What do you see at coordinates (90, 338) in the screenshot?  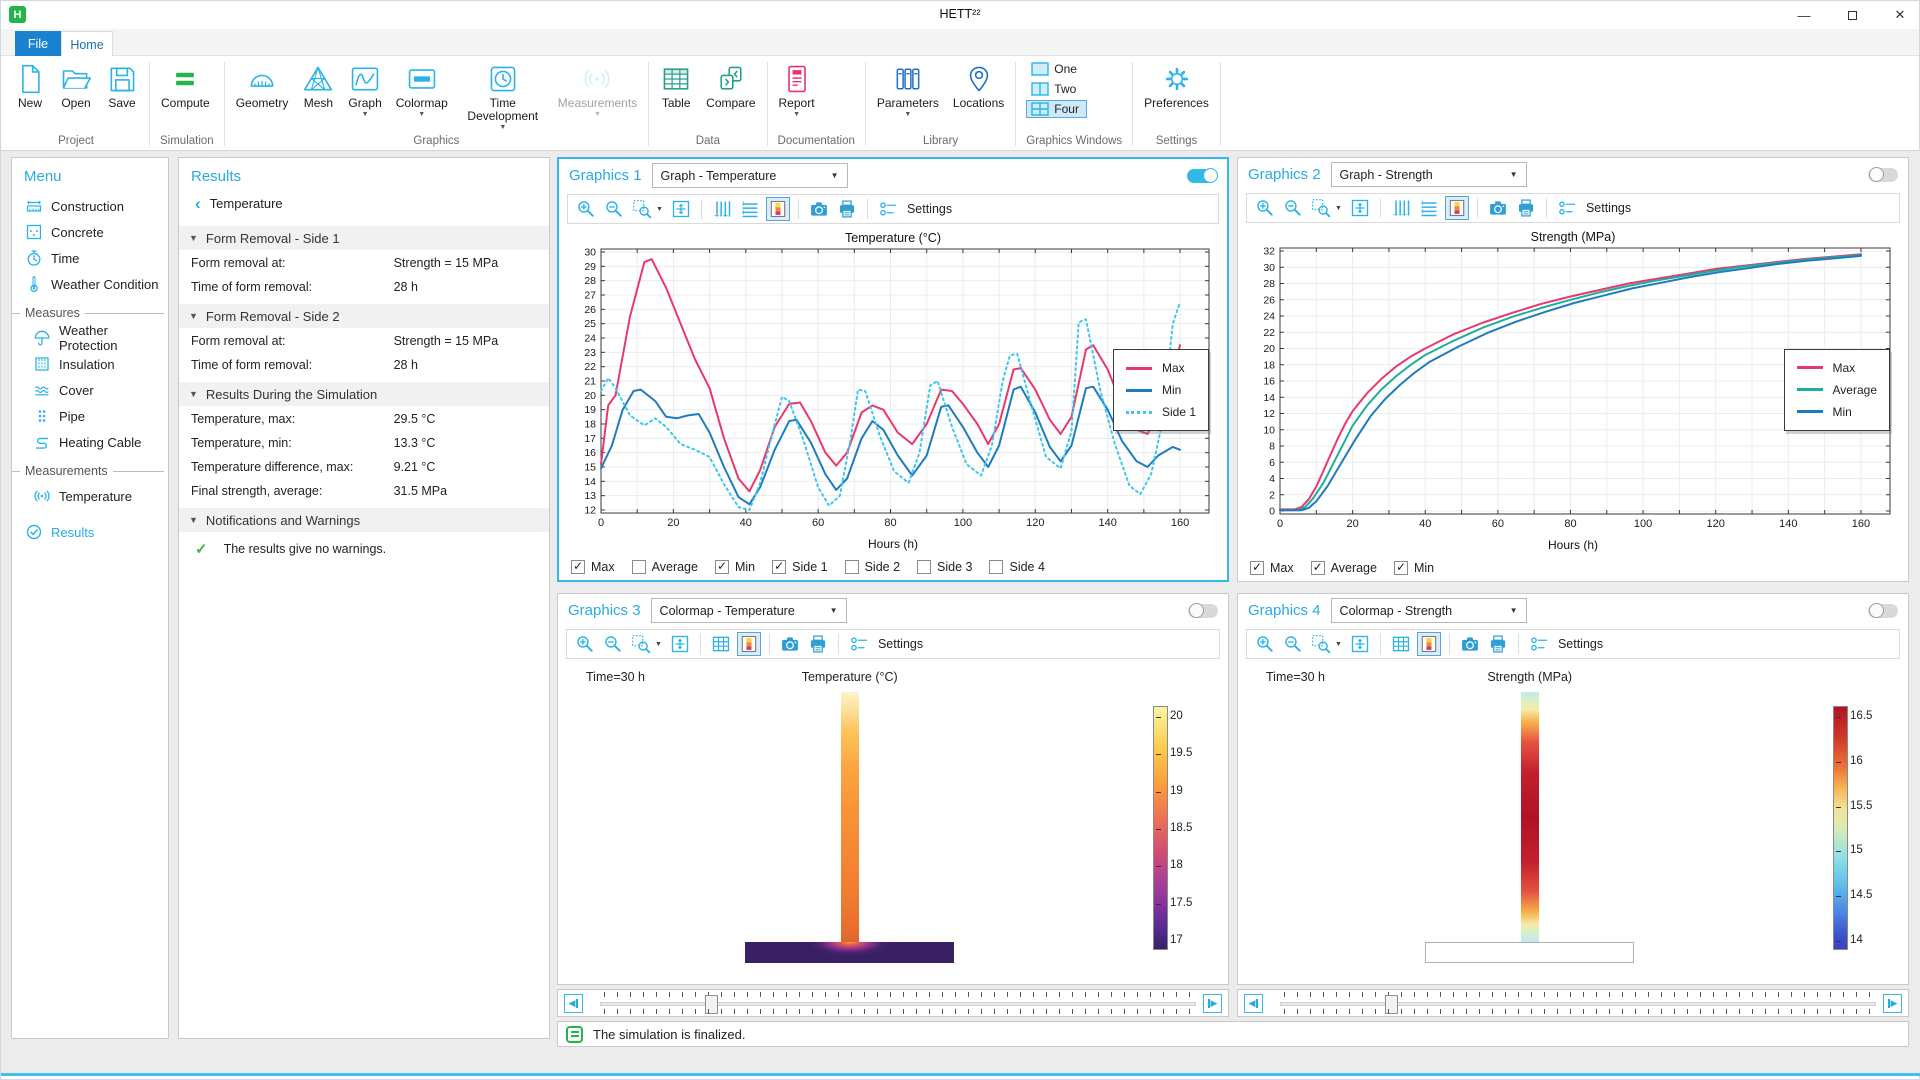 I see `menu-item-weather-protection: Weather Protection` at bounding box center [90, 338].